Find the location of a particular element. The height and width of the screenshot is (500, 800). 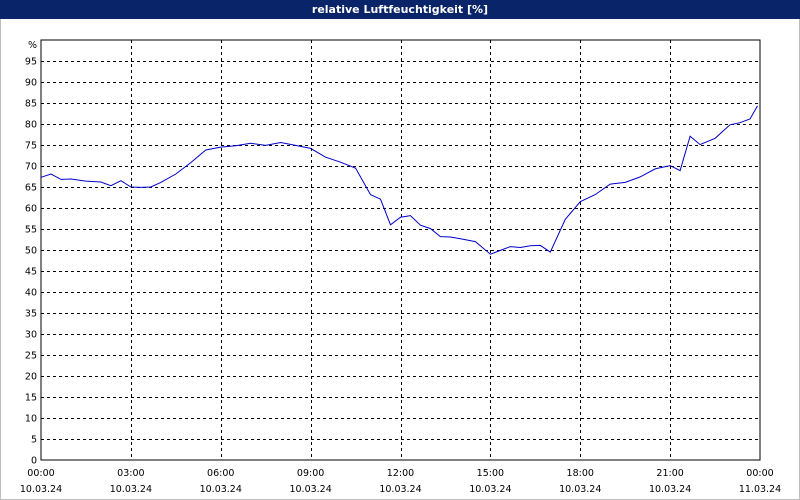

y-tick-label: 35 is located at coordinates (31, 314).